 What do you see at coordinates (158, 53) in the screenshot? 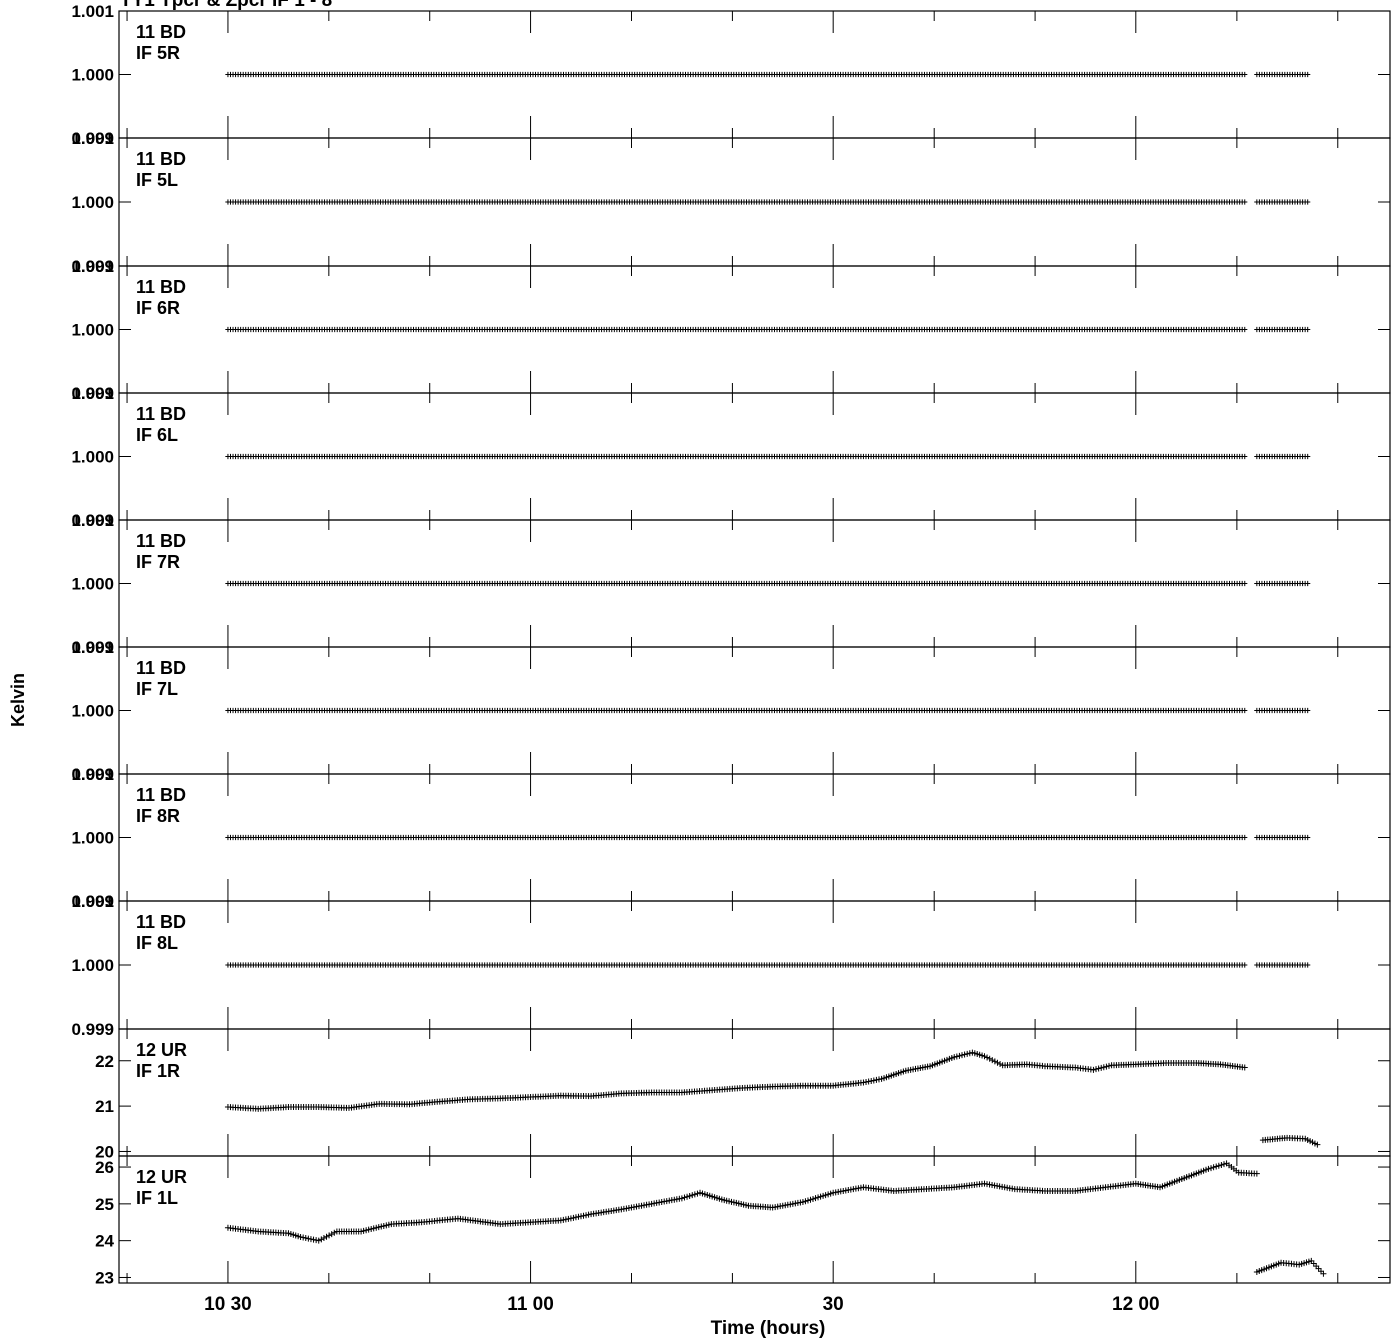
I see `panel-label-line2: IF 5R` at bounding box center [158, 53].